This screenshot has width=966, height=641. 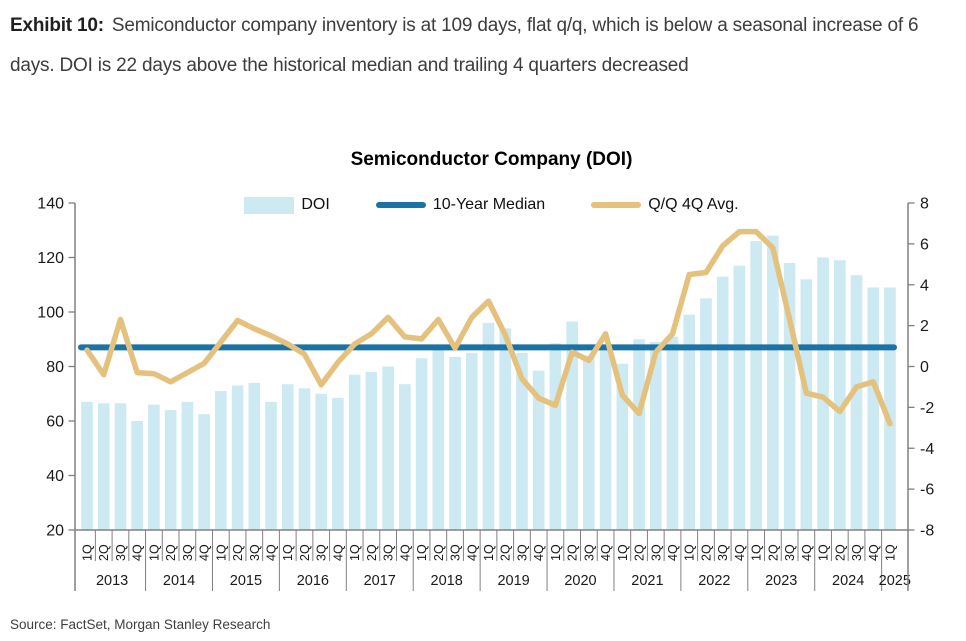 What do you see at coordinates (924, 367) in the screenshot?
I see `right-axis-tick-label: 0` at bounding box center [924, 367].